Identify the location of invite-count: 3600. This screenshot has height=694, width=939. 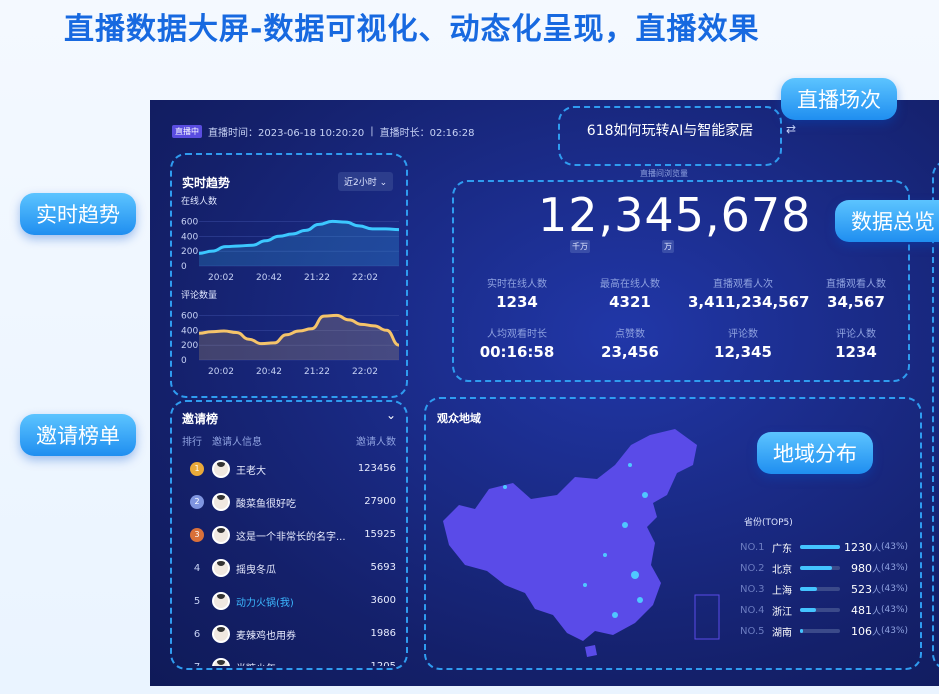
(383, 600).